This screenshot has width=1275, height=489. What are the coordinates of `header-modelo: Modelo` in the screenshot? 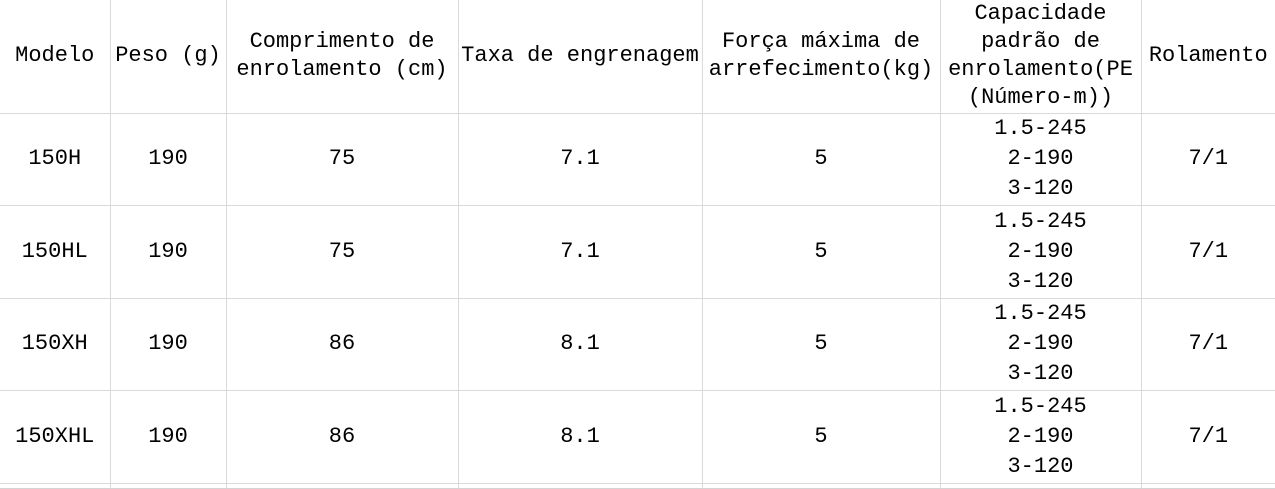 It's located at (55, 57).